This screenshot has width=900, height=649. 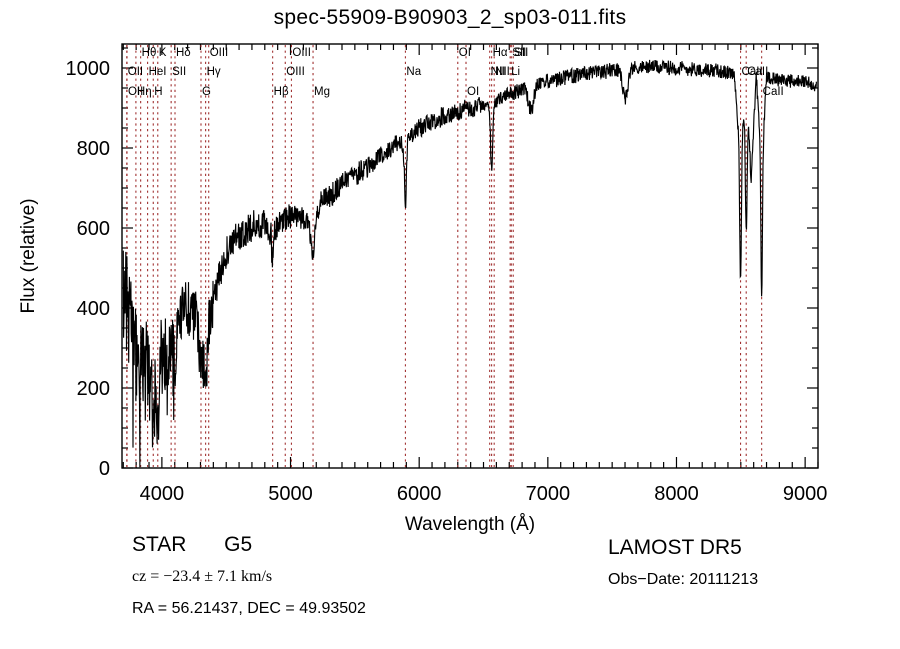 What do you see at coordinates (202, 576) in the screenshot?
I see `radial-velocity: cz = −23.4 ± 7.1 km/s` at bounding box center [202, 576].